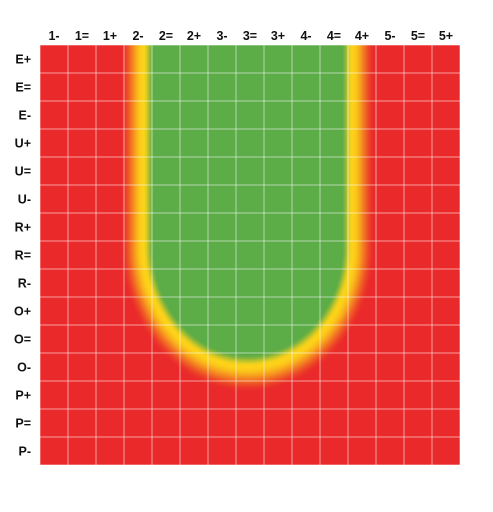 This screenshot has width=493, height=512. I want to click on y-tick-label: U-, so click(24, 200).